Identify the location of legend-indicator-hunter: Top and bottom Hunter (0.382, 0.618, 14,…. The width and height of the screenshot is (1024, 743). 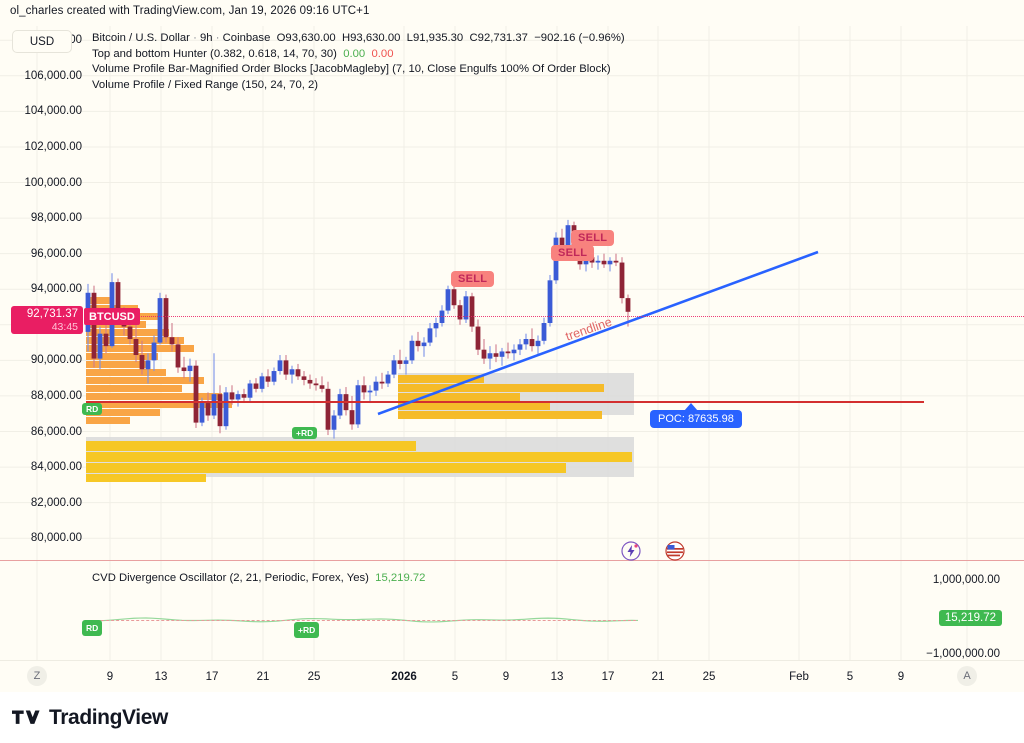
(358, 55).